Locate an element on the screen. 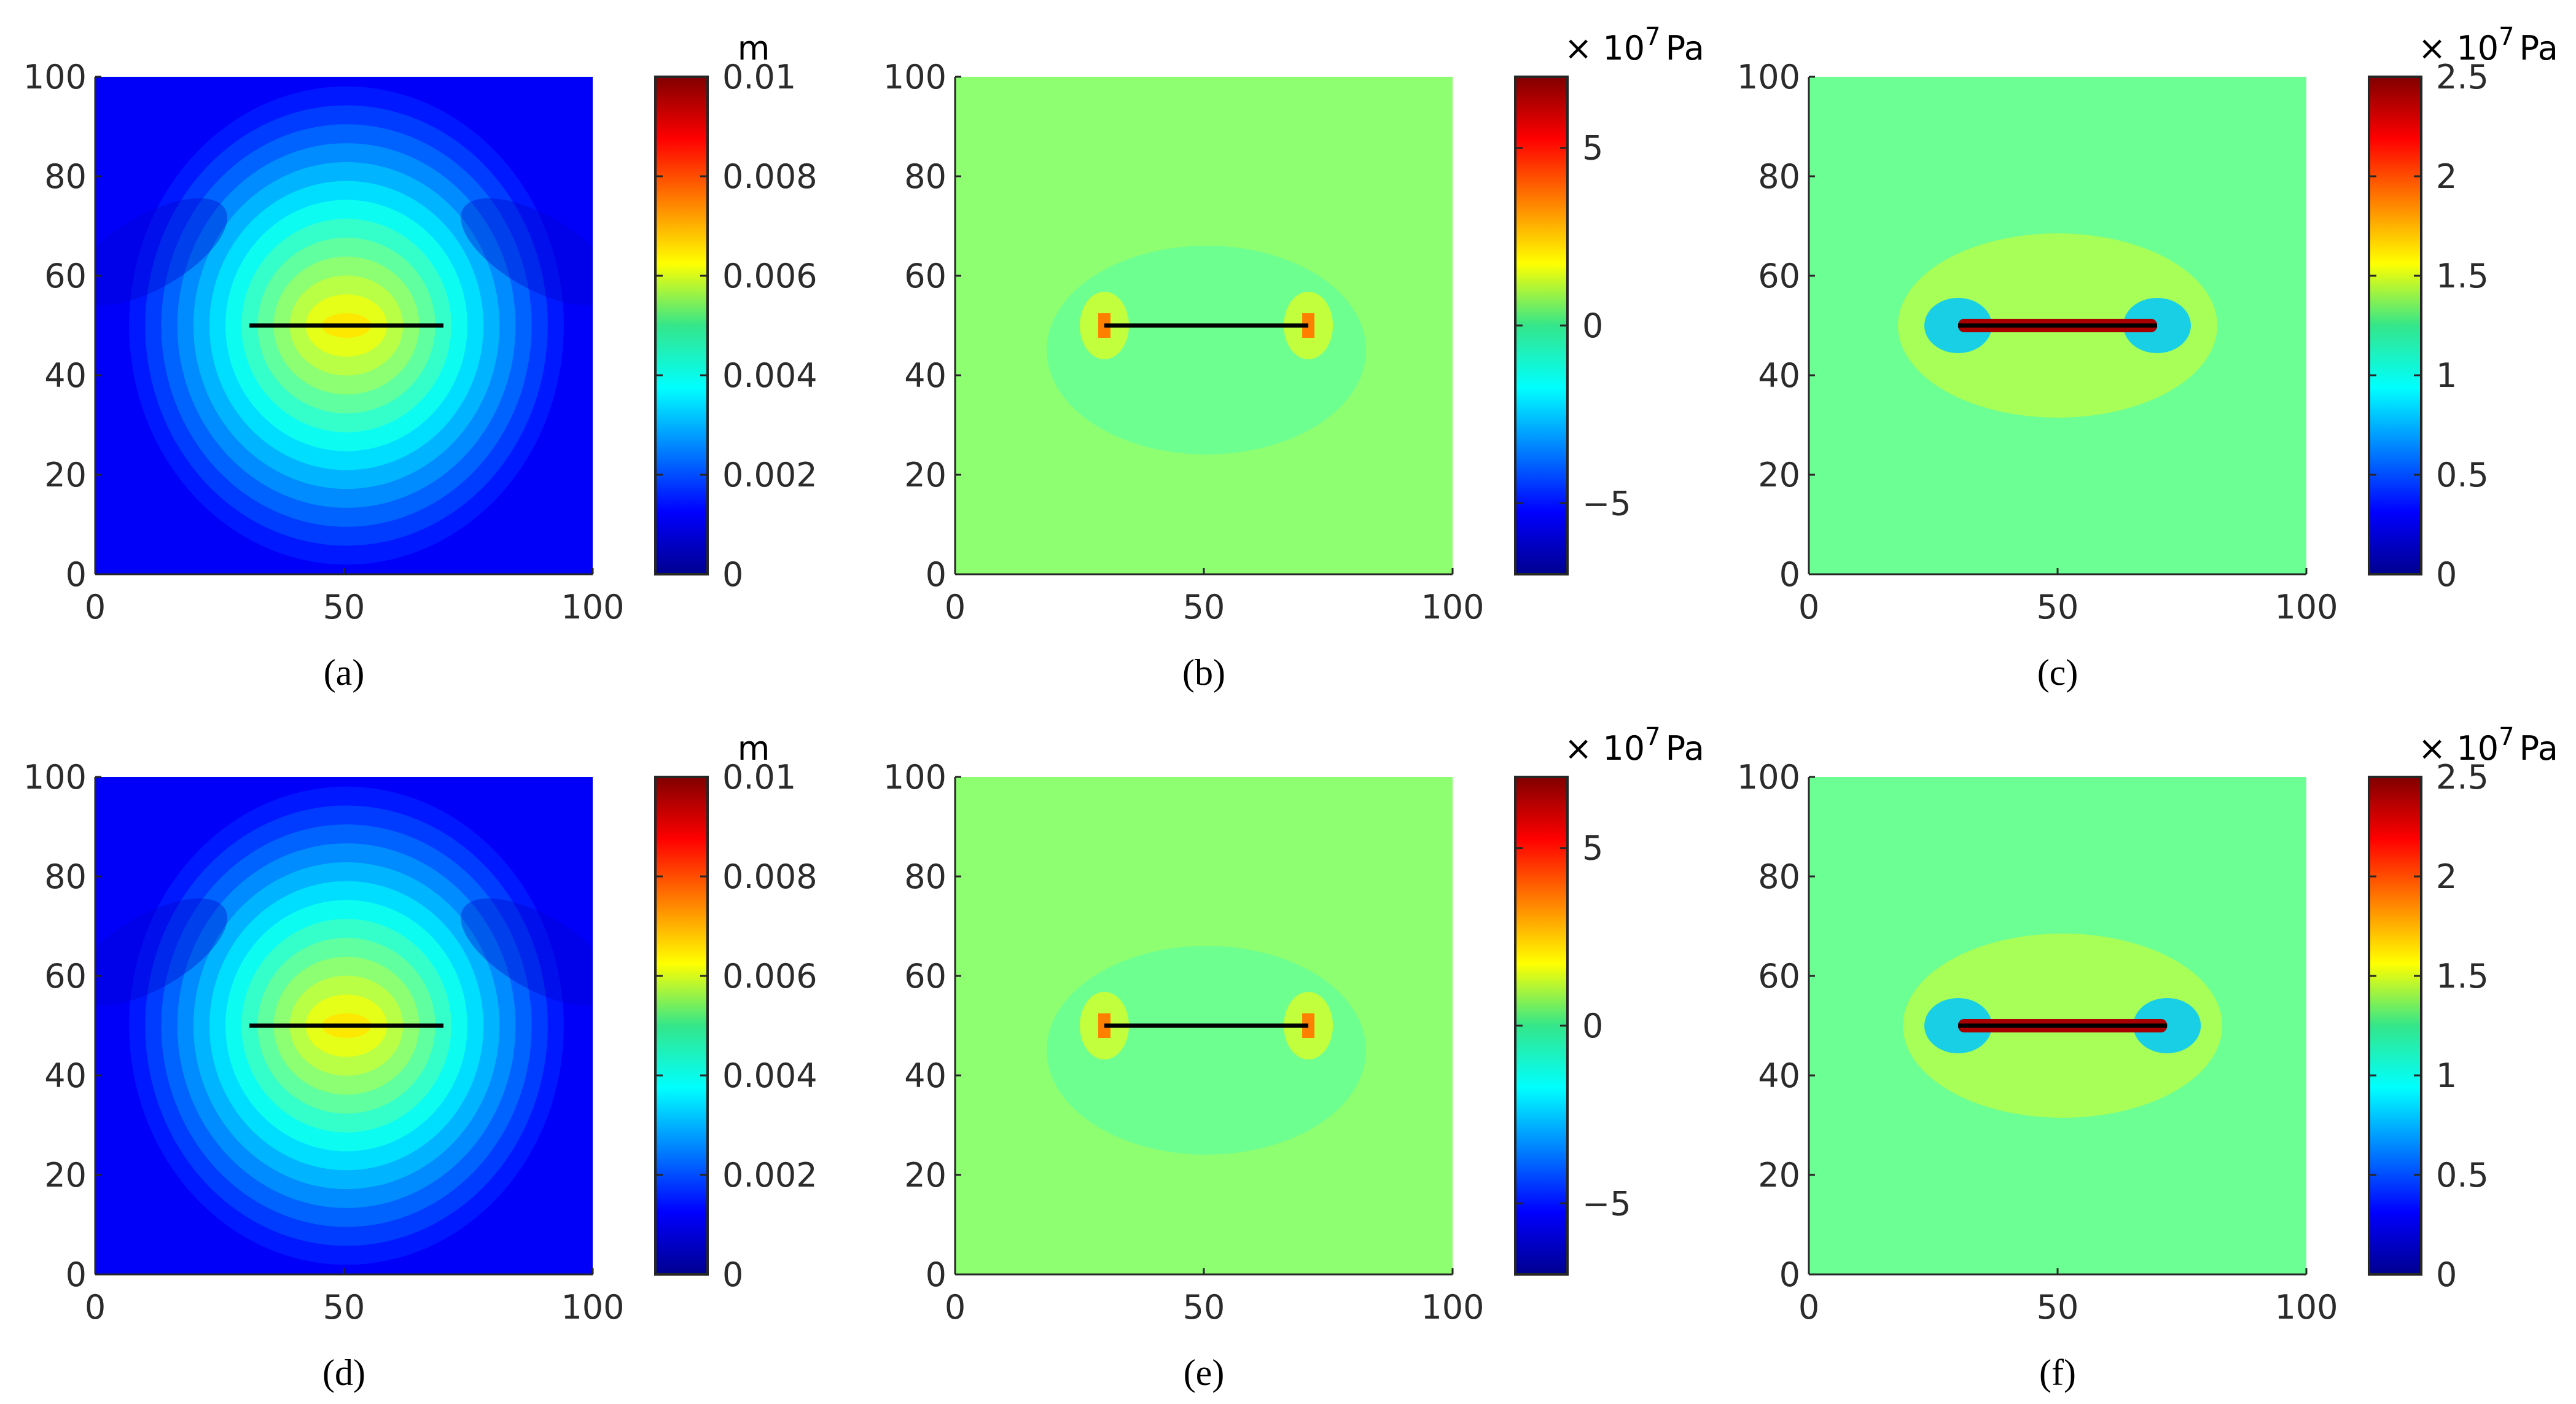 The height and width of the screenshot is (1404, 2576). panel-caption: (e) is located at coordinates (1204, 1372).